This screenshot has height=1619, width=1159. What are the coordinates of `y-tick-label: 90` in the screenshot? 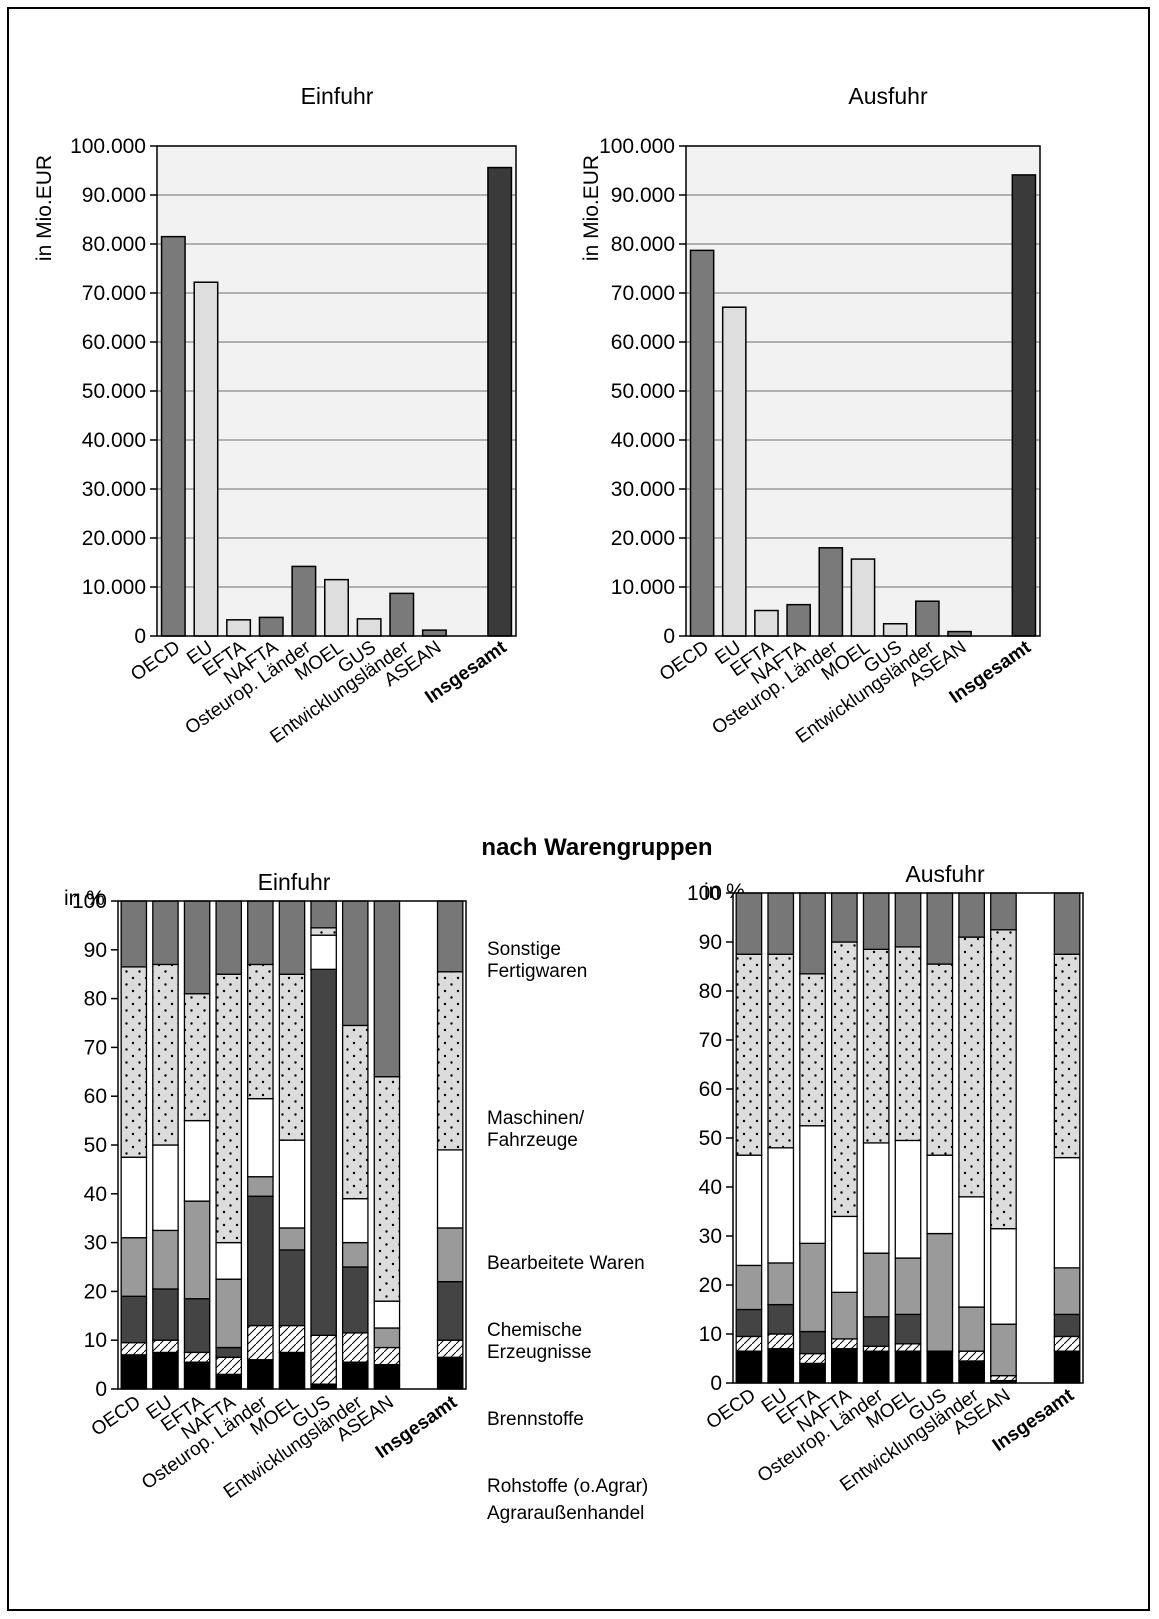 It's located at (710, 942).